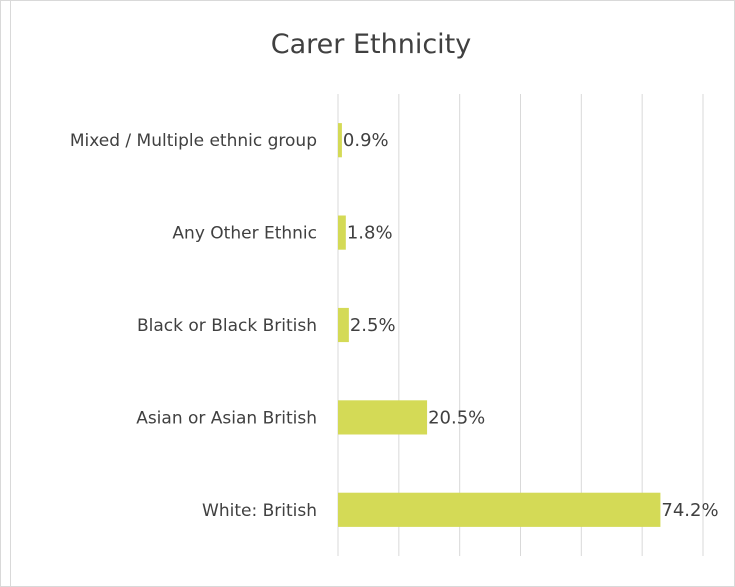  What do you see at coordinates (366, 140) in the screenshot?
I see `data-label: 0.9%` at bounding box center [366, 140].